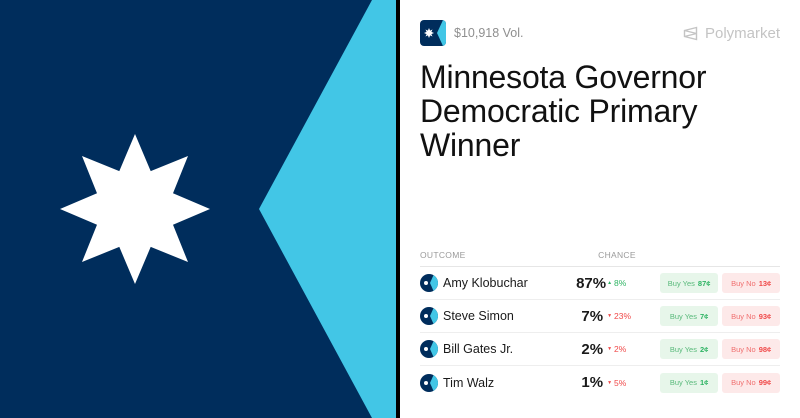 This screenshot has width=800, height=418. I want to click on chance-change: ▼ 5%, so click(616, 383).